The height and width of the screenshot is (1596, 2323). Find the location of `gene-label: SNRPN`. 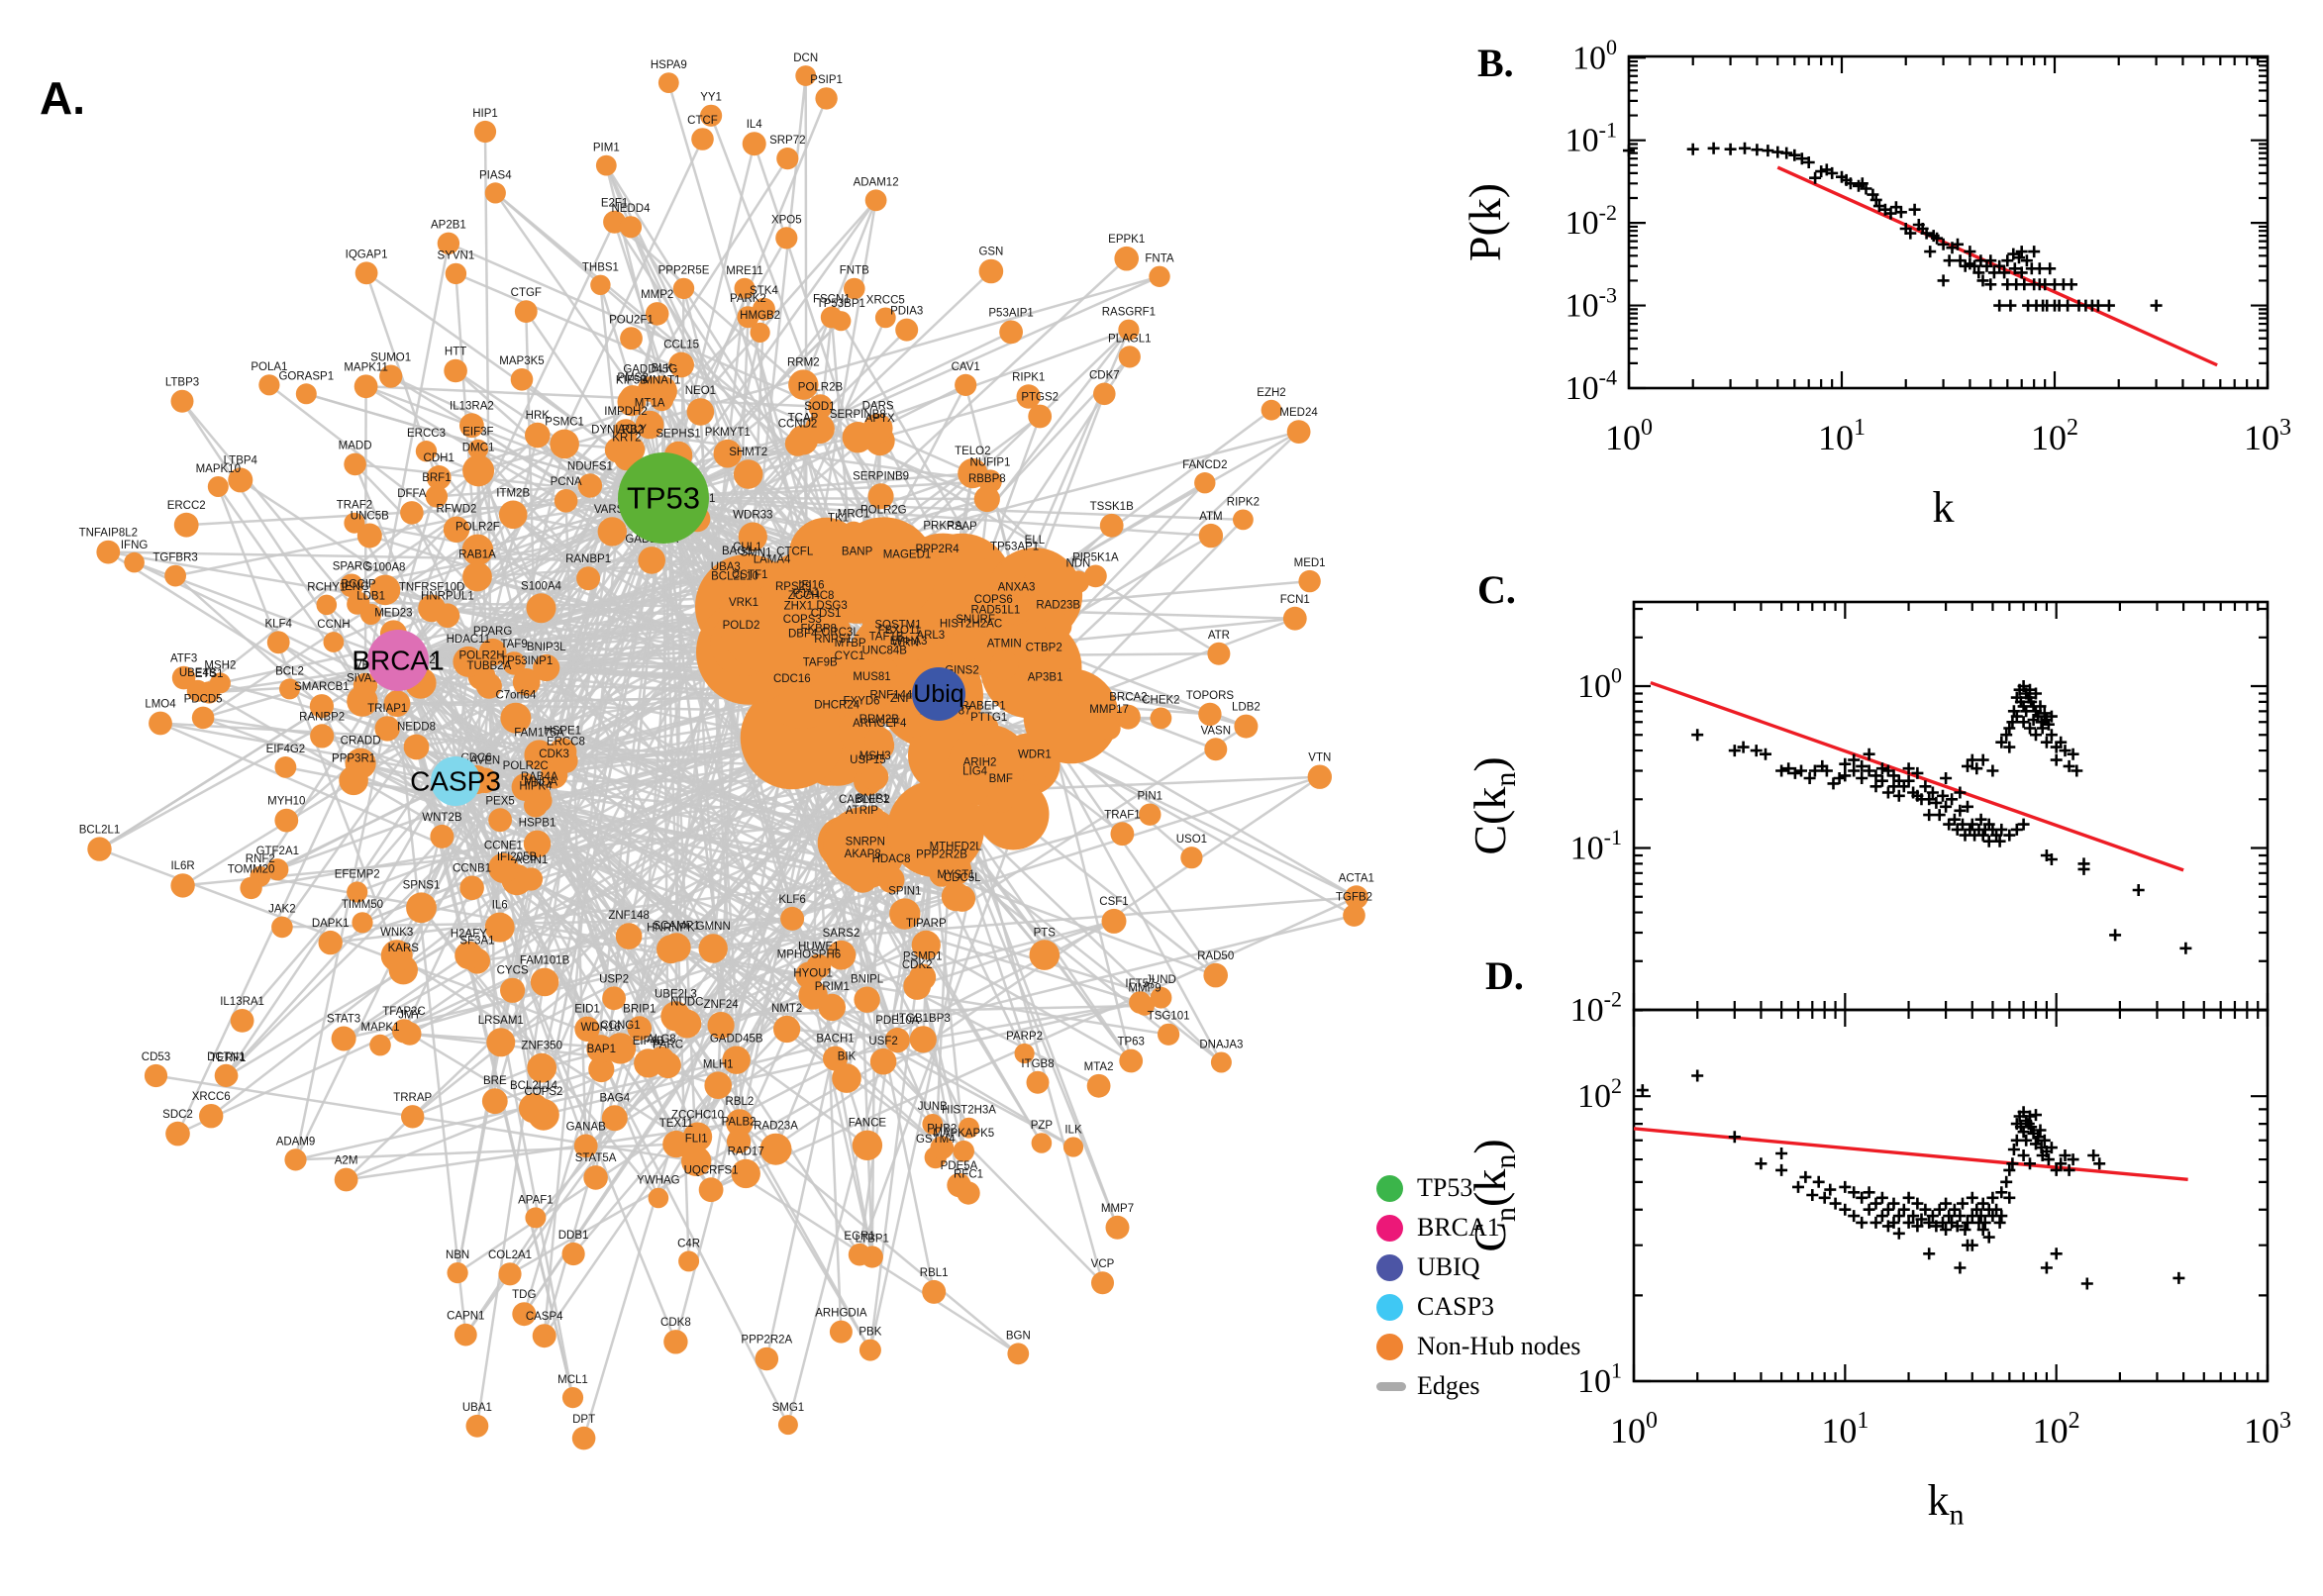

gene-label: SNRPN is located at coordinates (865, 842).